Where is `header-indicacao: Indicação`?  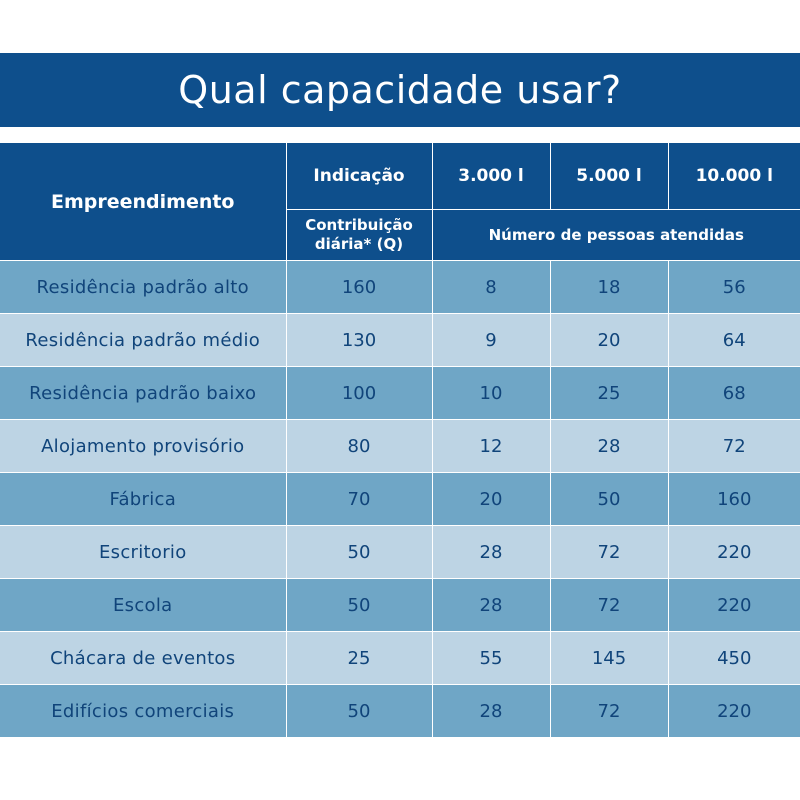
header-indicacao: Indicação is located at coordinates (359, 176).